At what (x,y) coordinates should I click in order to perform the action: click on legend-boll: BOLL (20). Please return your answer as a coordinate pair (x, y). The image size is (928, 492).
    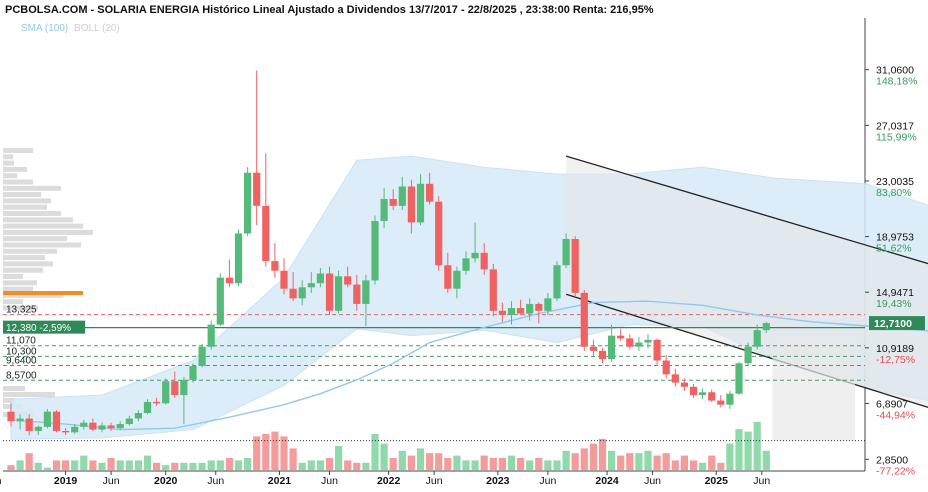
    Looking at the image, I should click on (97, 28).